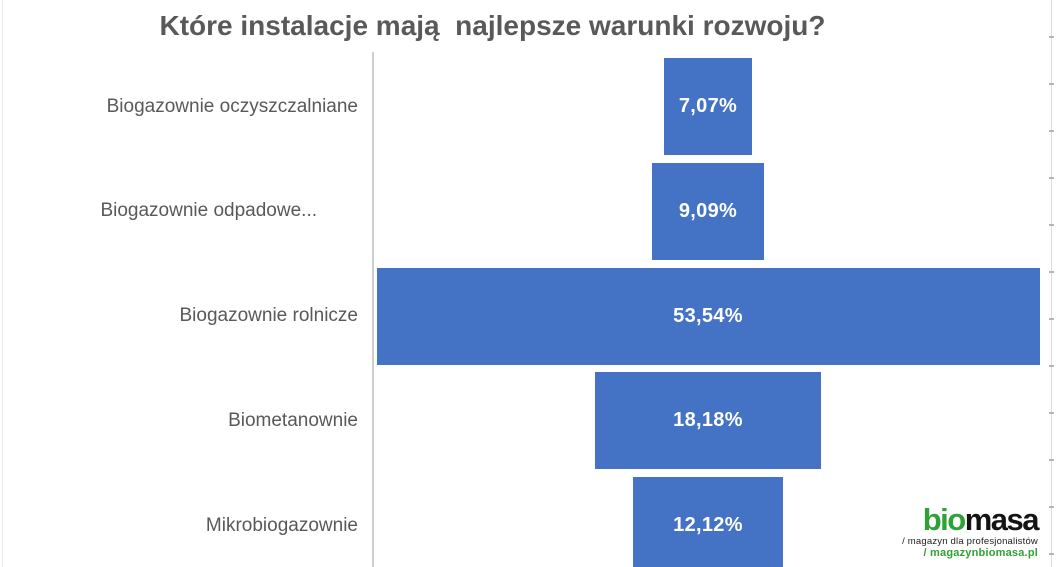  I want to click on category-label: Mikrobiogazownie, so click(281, 525).